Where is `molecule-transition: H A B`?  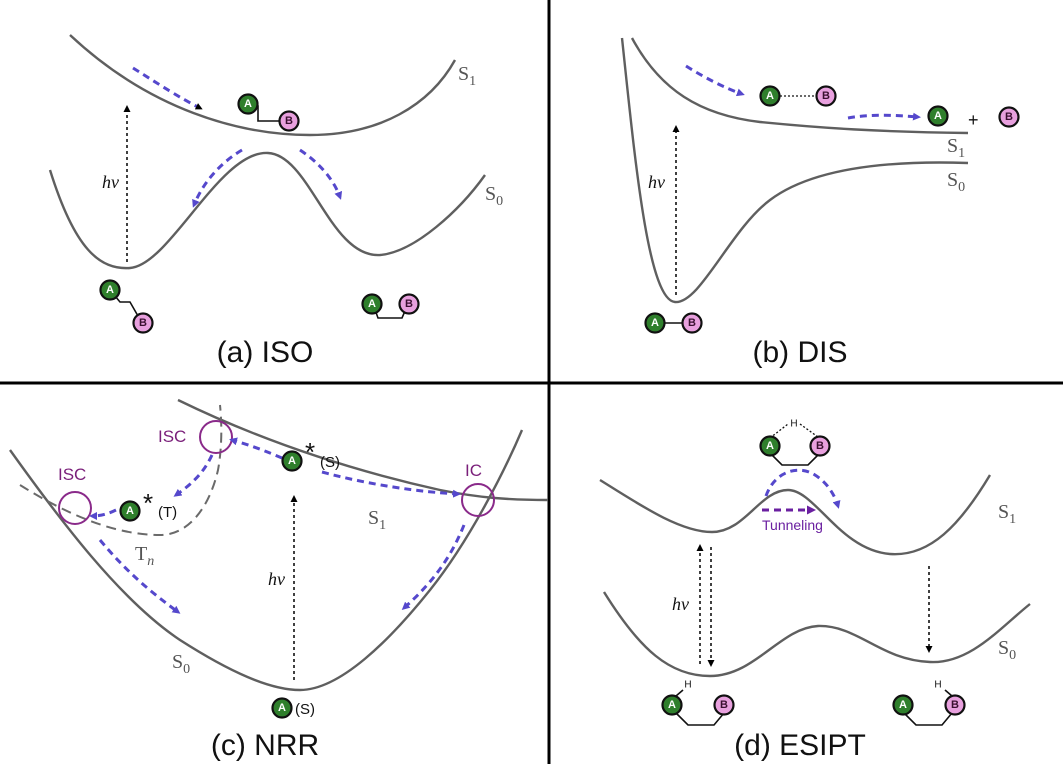
molecule-transition: H A B is located at coordinates (795, 442).